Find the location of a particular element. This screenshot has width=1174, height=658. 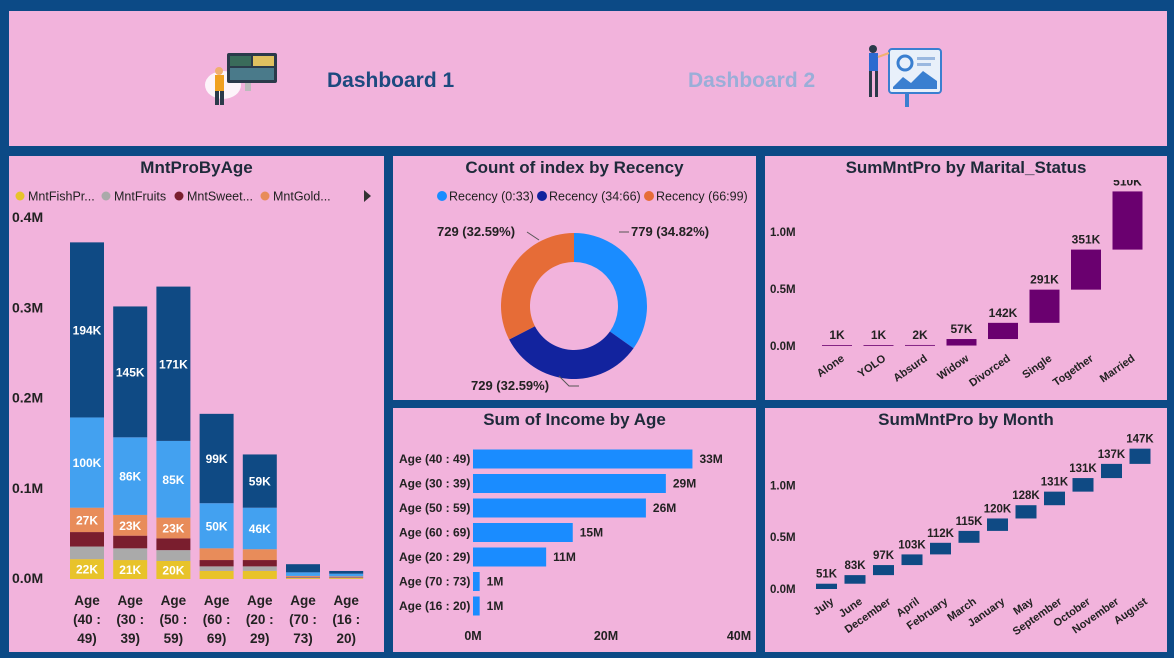

y-tick-label: Age (60 : 69) is located at coordinates (434, 533).